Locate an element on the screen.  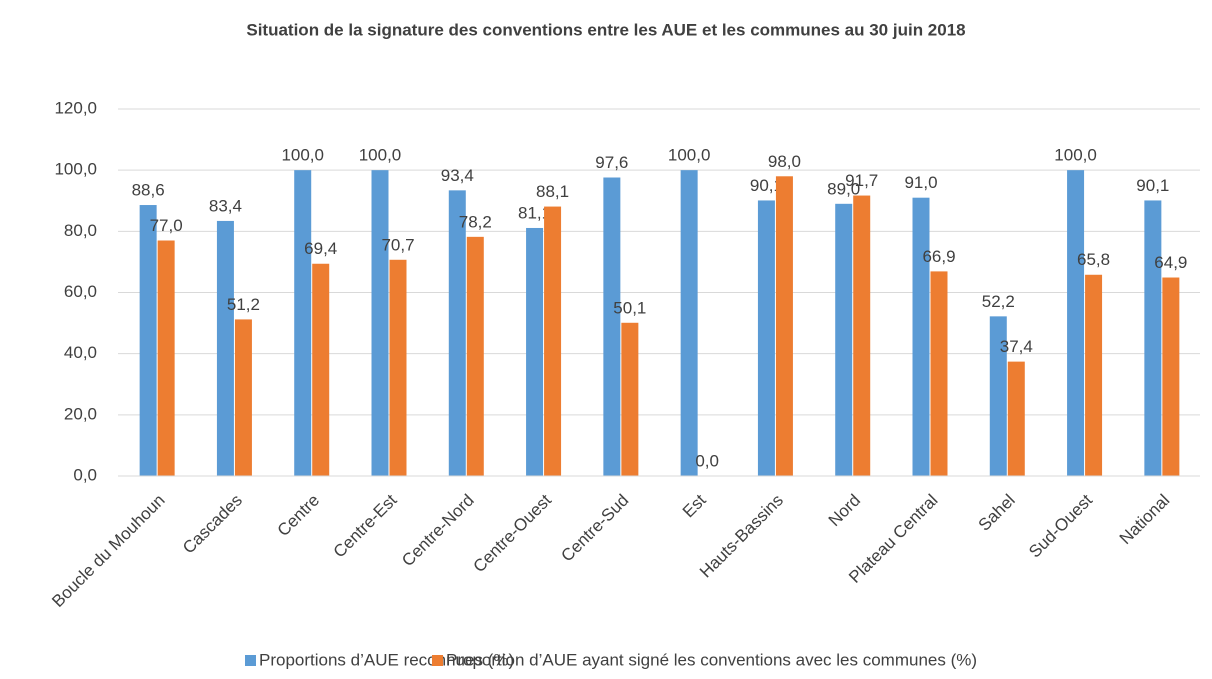
x-tick-label: Nord is located at coordinates (844, 510).